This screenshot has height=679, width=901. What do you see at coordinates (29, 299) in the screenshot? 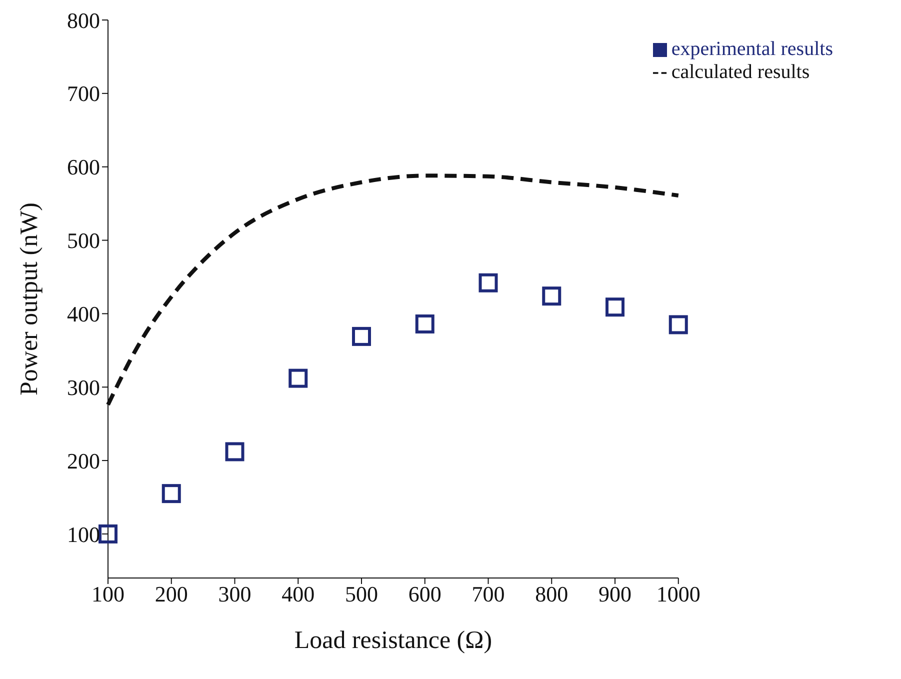
I see `y-axis-title: Power output (nW)` at bounding box center [29, 299].